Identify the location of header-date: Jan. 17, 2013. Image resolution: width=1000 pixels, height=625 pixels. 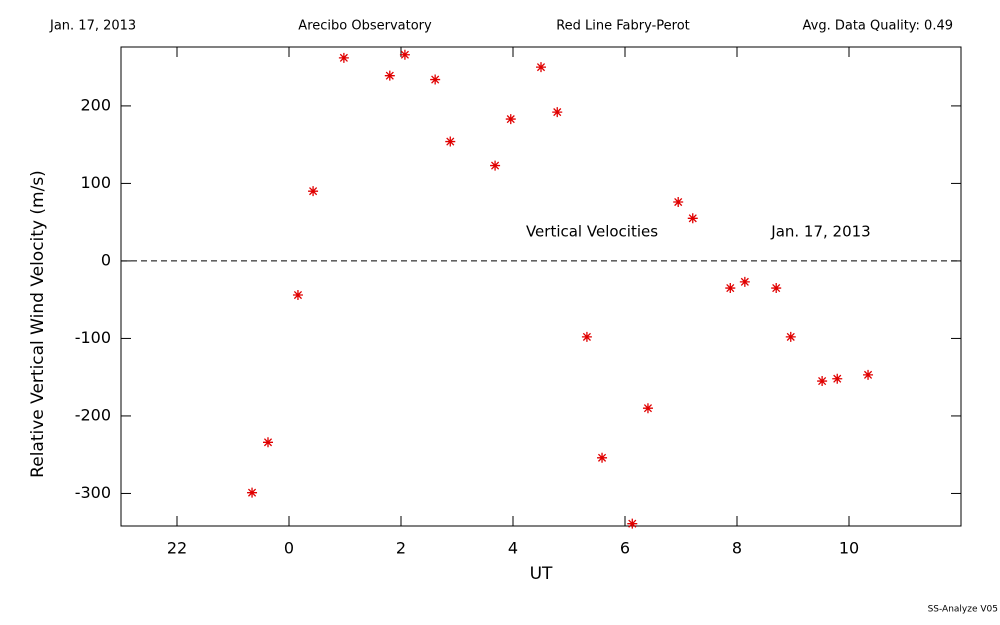
(92, 26).